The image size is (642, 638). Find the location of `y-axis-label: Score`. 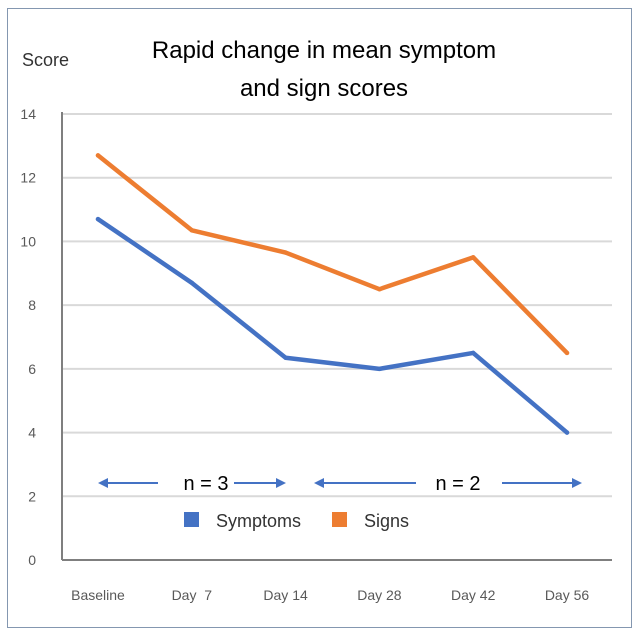

y-axis-label: Score is located at coordinates (45, 60).